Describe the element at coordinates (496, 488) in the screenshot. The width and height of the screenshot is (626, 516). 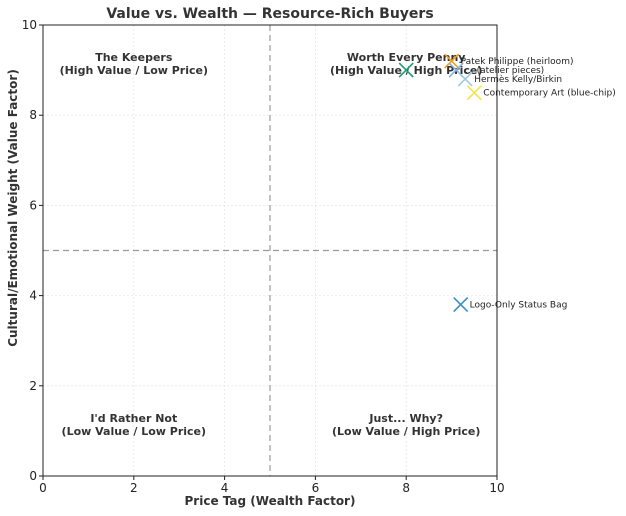
I see `x-tick-label: 10` at that location.